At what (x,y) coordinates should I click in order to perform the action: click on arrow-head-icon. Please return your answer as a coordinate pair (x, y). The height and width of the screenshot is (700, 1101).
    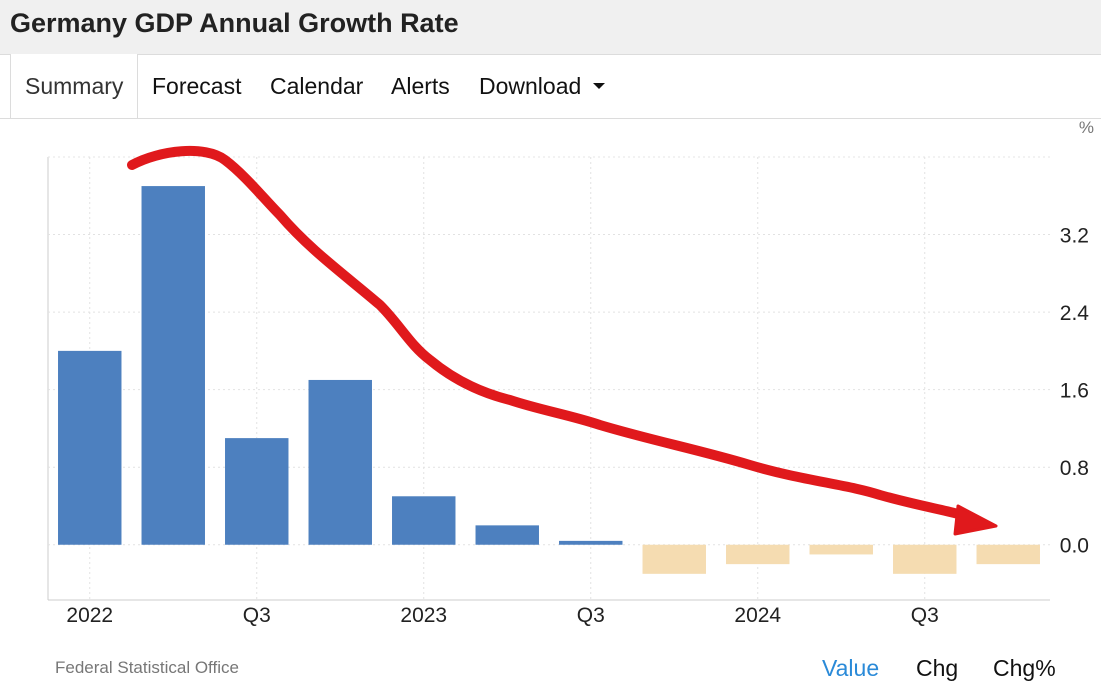
    Looking at the image, I should click on (975, 520).